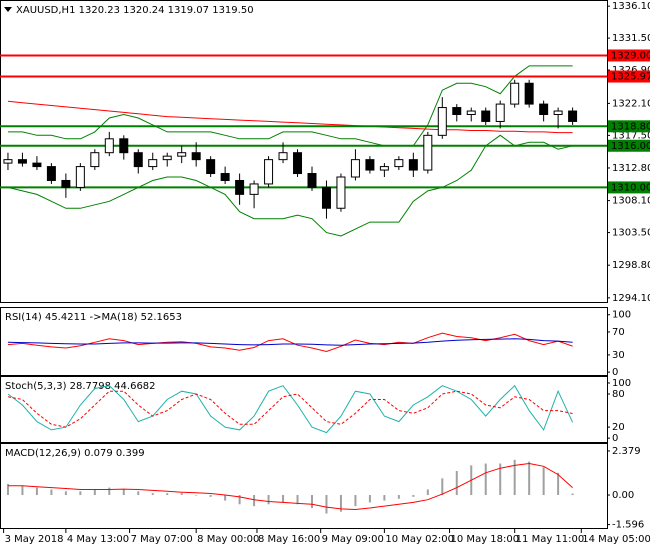 This screenshot has height=550, width=650. Describe the element at coordinates (485, 539) in the screenshot. I see `x-tick-label: 10 May 18:00` at that location.